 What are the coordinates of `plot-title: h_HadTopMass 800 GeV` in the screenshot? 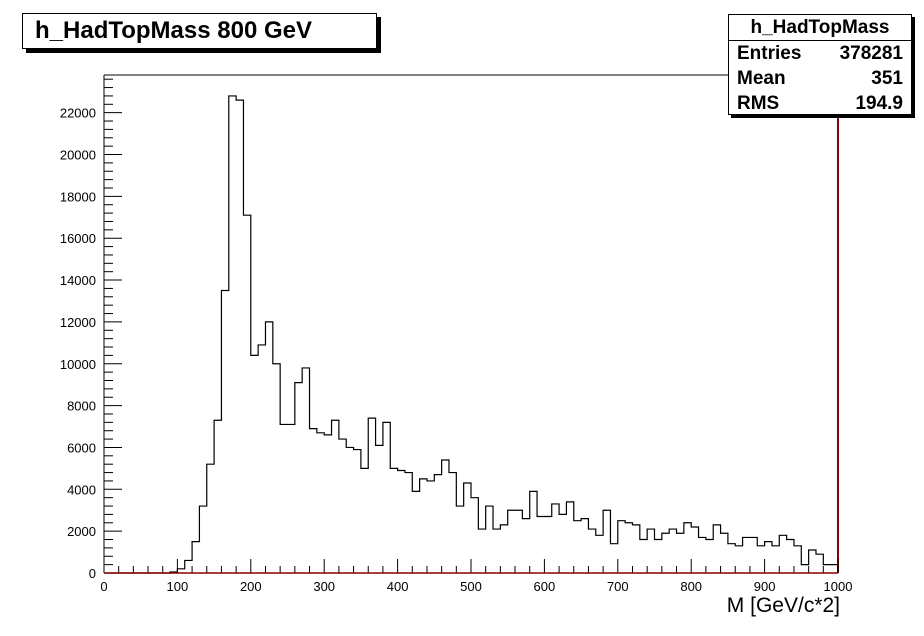 It's located at (173, 30).